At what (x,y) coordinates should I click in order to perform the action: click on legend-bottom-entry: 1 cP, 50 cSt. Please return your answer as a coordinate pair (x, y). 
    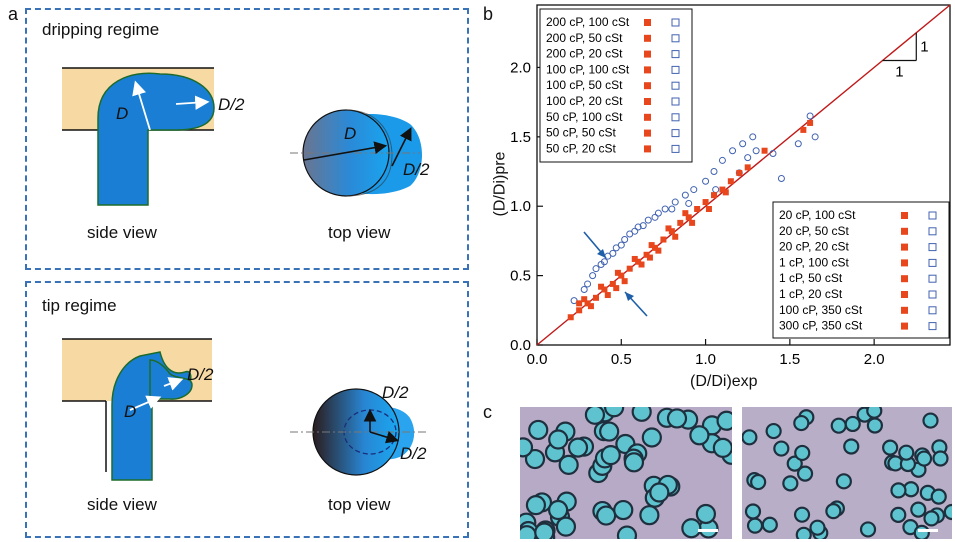
    Looking at the image, I should click on (811, 278).